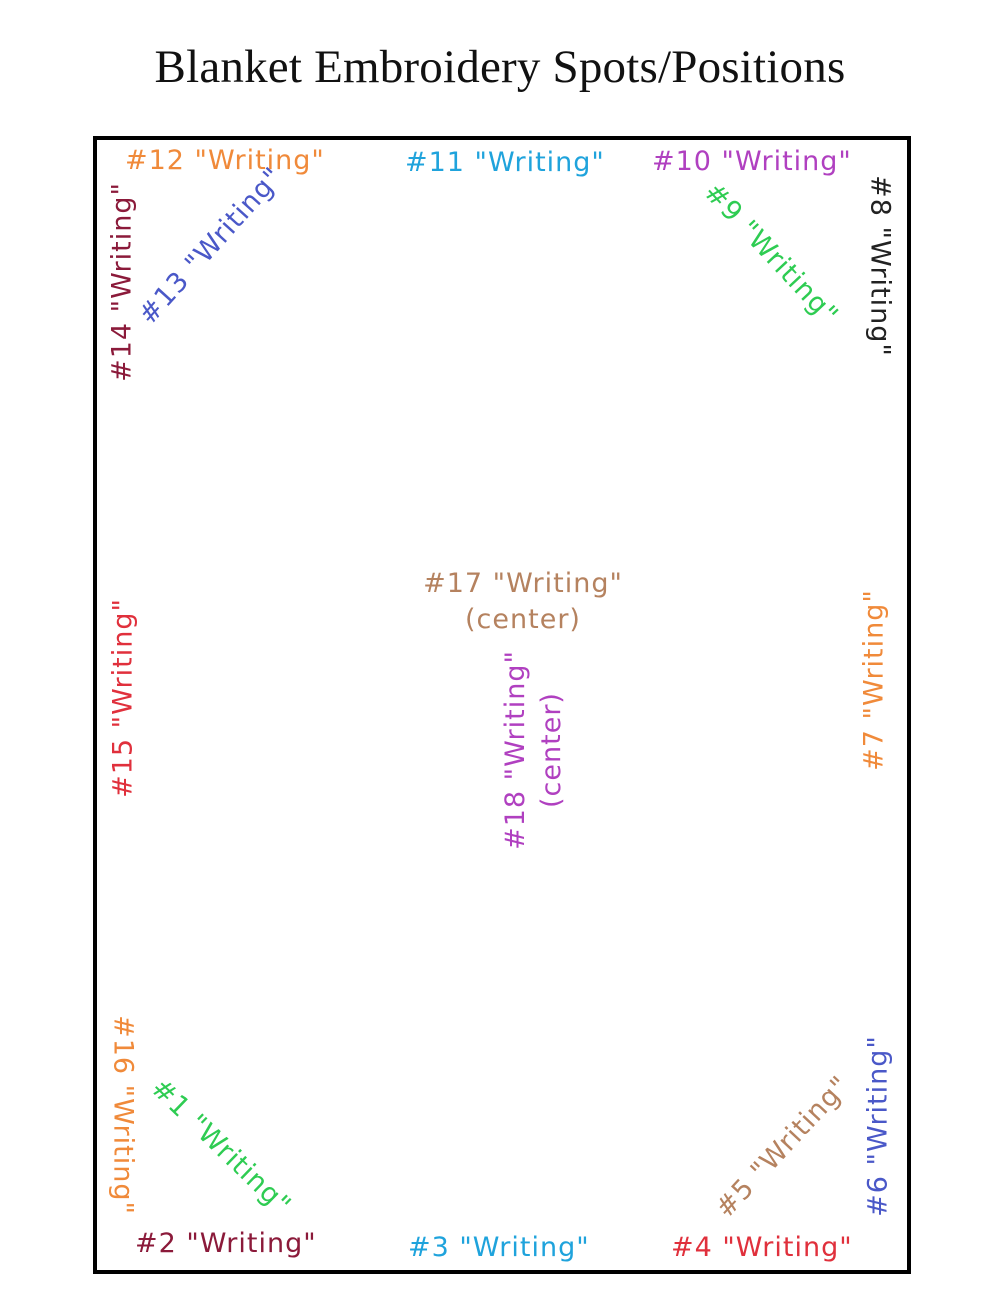  Describe the element at coordinates (762, 1247) in the screenshot. I see `spot-4-label: #4 "Writing"` at that location.